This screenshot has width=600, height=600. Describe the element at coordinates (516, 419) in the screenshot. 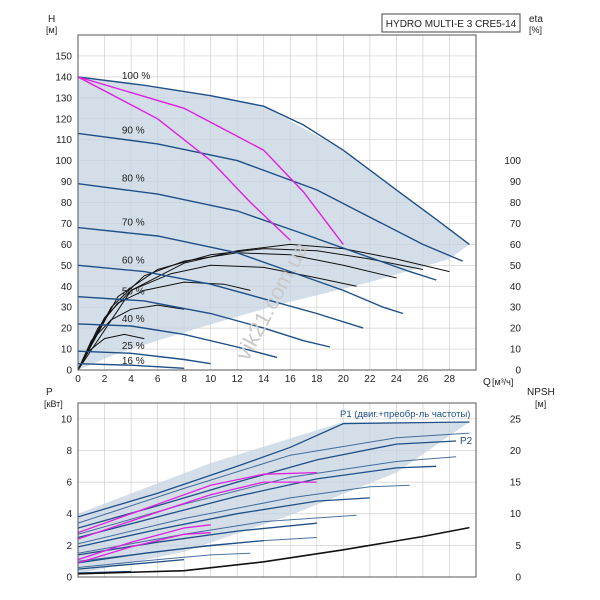

I see `npsh-tick-label: 25` at that location.